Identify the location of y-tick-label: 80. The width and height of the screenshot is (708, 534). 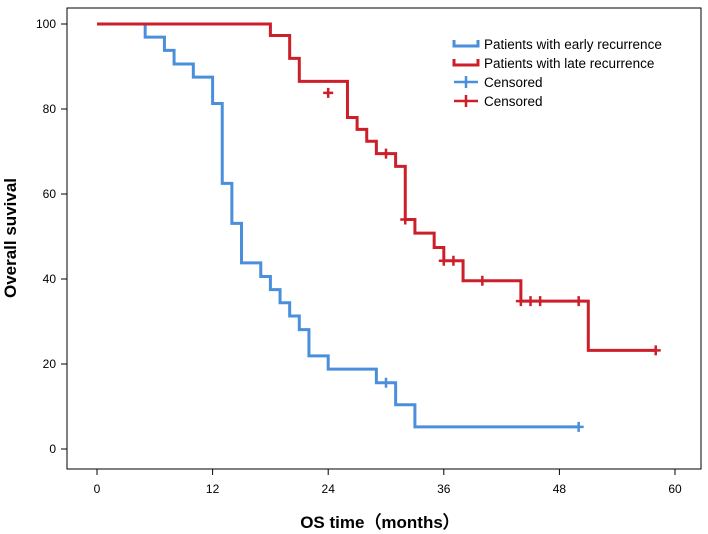
(50, 109).